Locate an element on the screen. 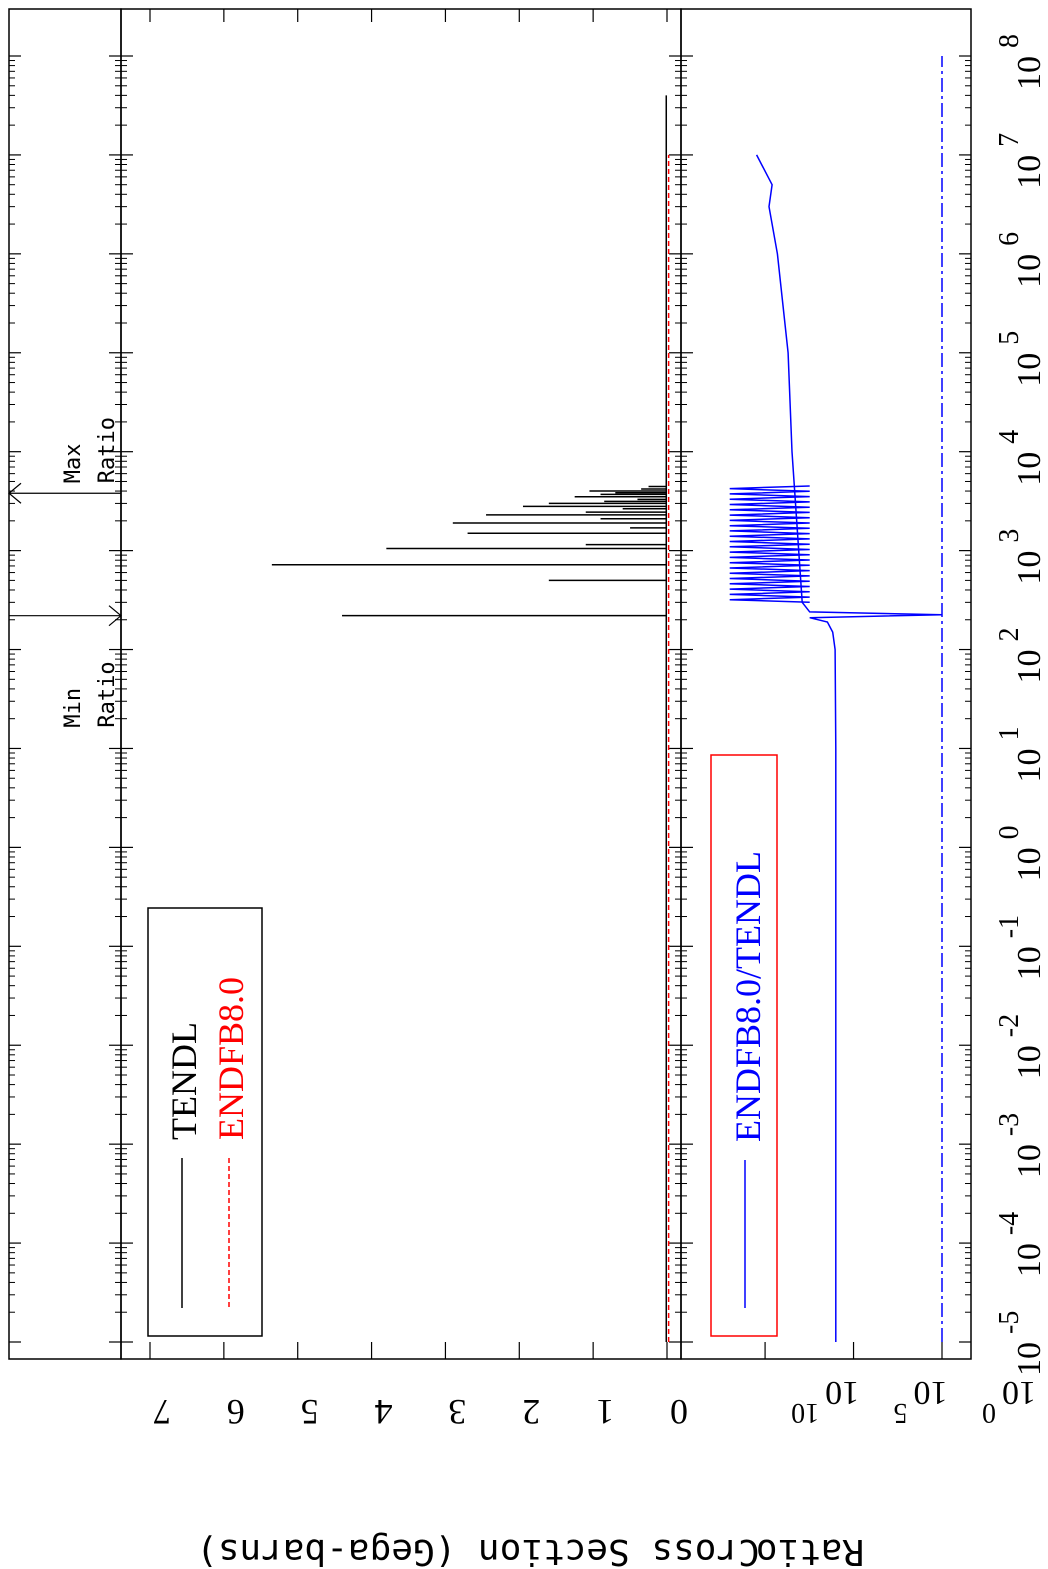  legend-main-frame is located at coordinates (205, 1122).